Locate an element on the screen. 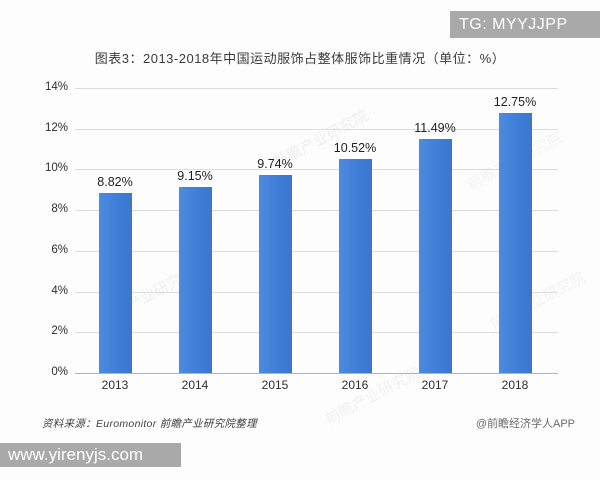 The height and width of the screenshot is (480, 600). bar-2015 is located at coordinates (275, 273).